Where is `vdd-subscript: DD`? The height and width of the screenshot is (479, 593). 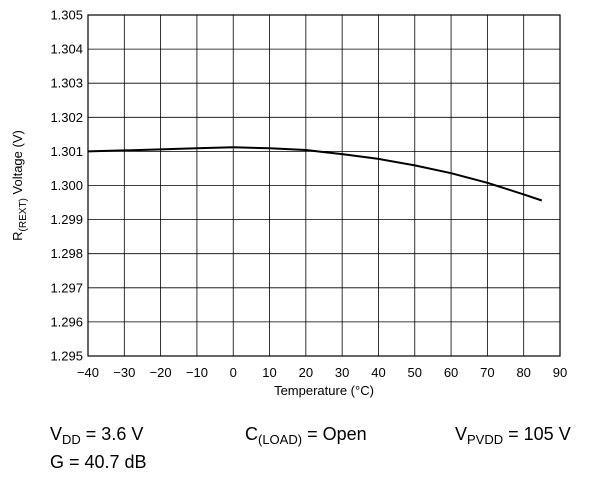 vdd-subscript: DD is located at coordinates (71, 439).